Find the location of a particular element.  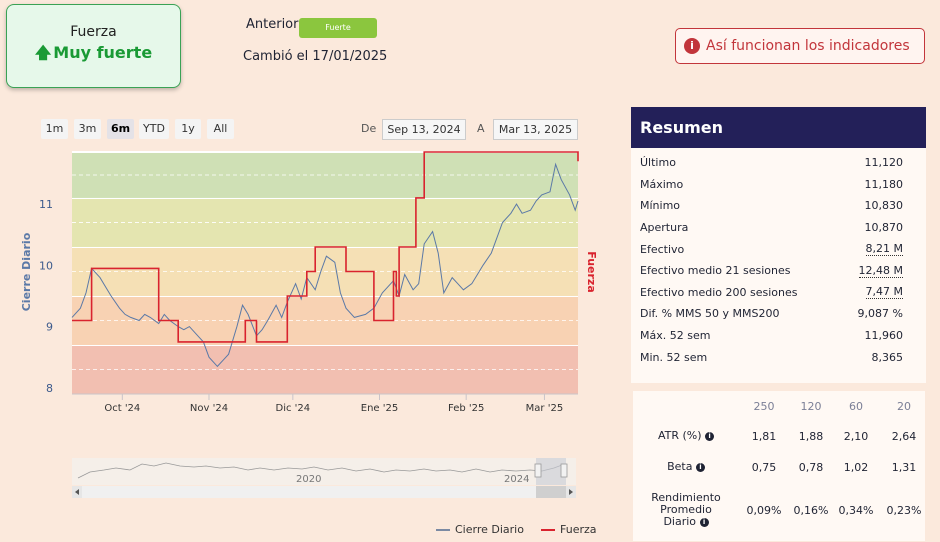

y-axis-right-label: Fuerza is located at coordinates (591, 272).